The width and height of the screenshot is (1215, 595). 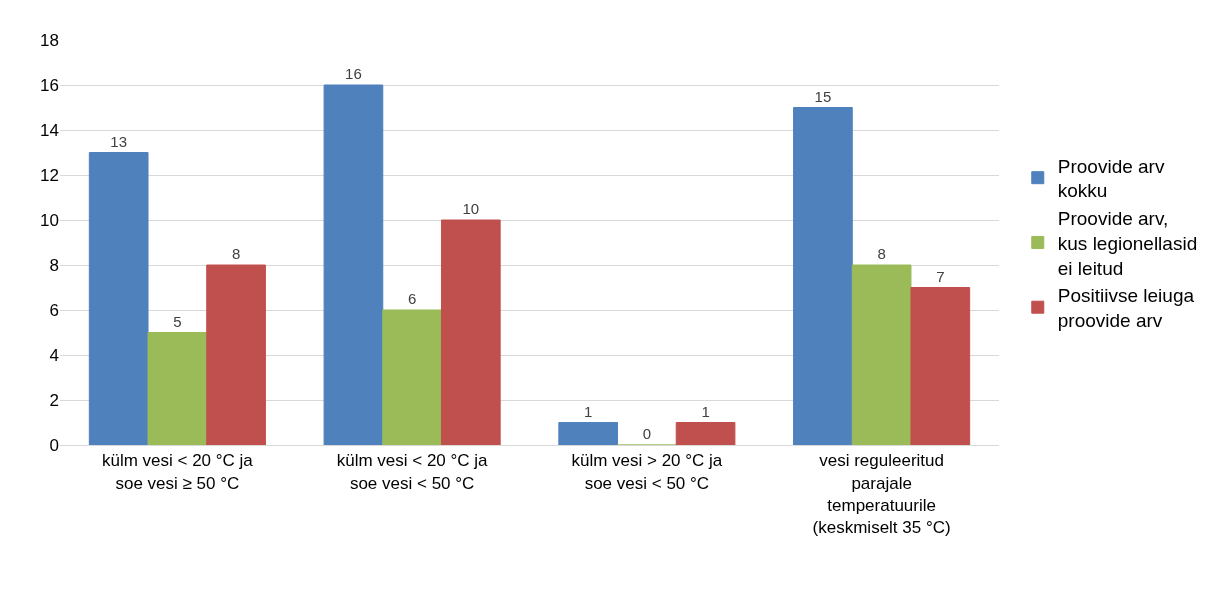 I want to click on legend-label: Proovide arv, kus legionellasid ei leitud, so click(x=1127, y=243).